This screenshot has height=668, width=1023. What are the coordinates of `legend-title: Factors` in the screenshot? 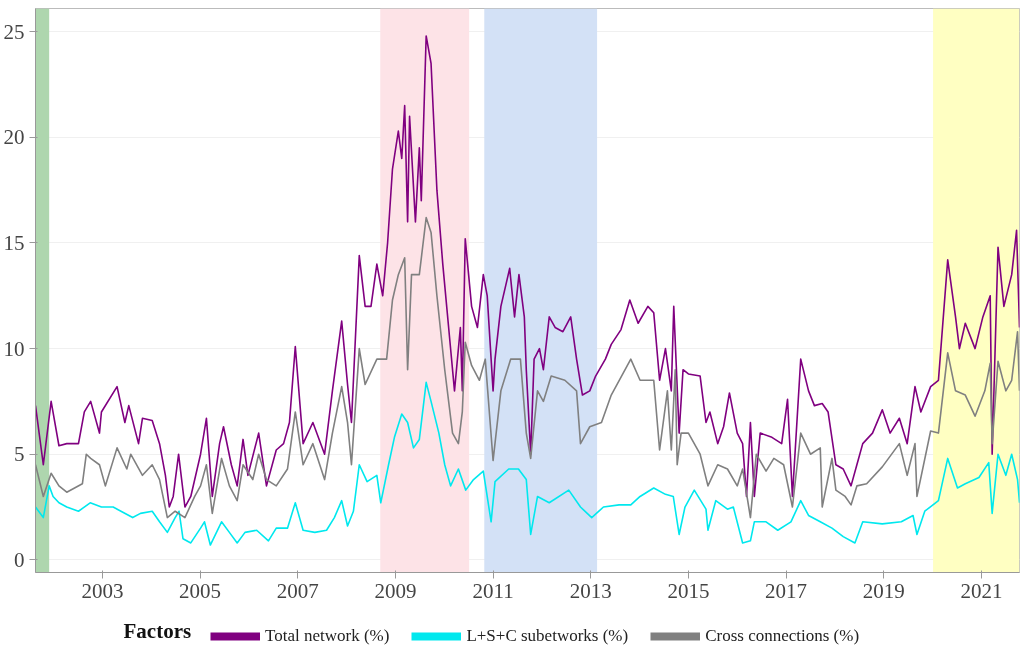 It's located at (157, 630).